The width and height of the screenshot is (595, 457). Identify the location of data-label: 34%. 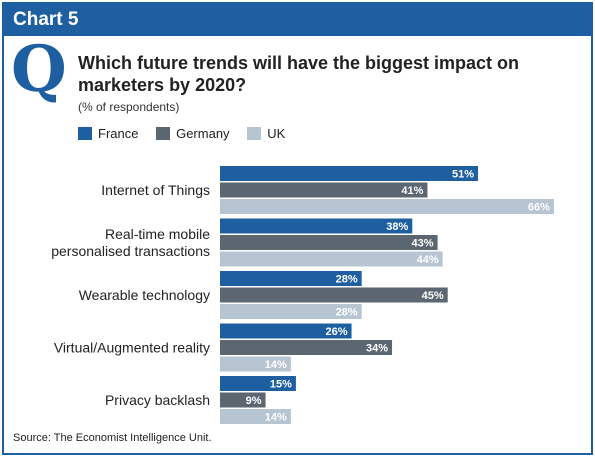
(377, 349).